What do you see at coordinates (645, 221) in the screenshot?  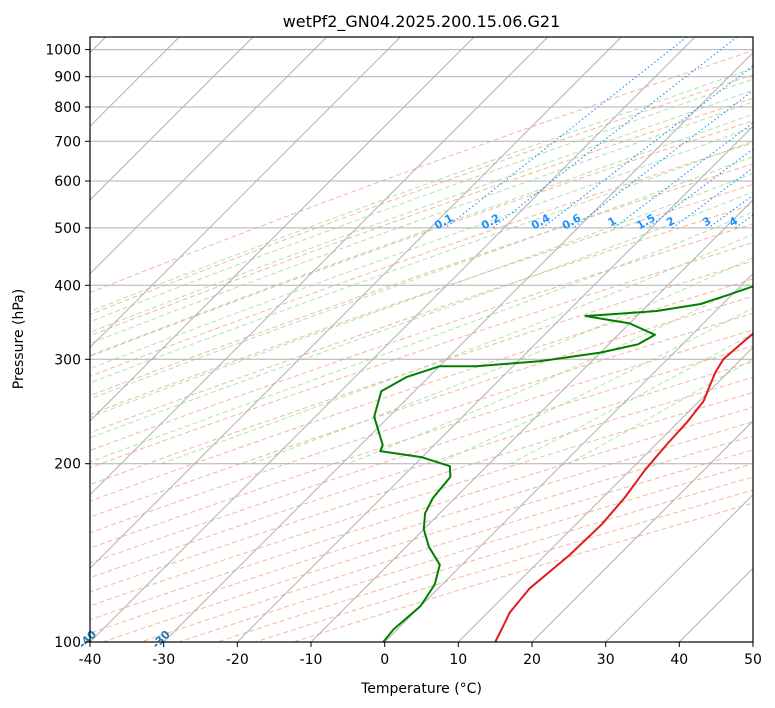 I see `mixing-ratio-label: 1.5` at bounding box center [645, 221].